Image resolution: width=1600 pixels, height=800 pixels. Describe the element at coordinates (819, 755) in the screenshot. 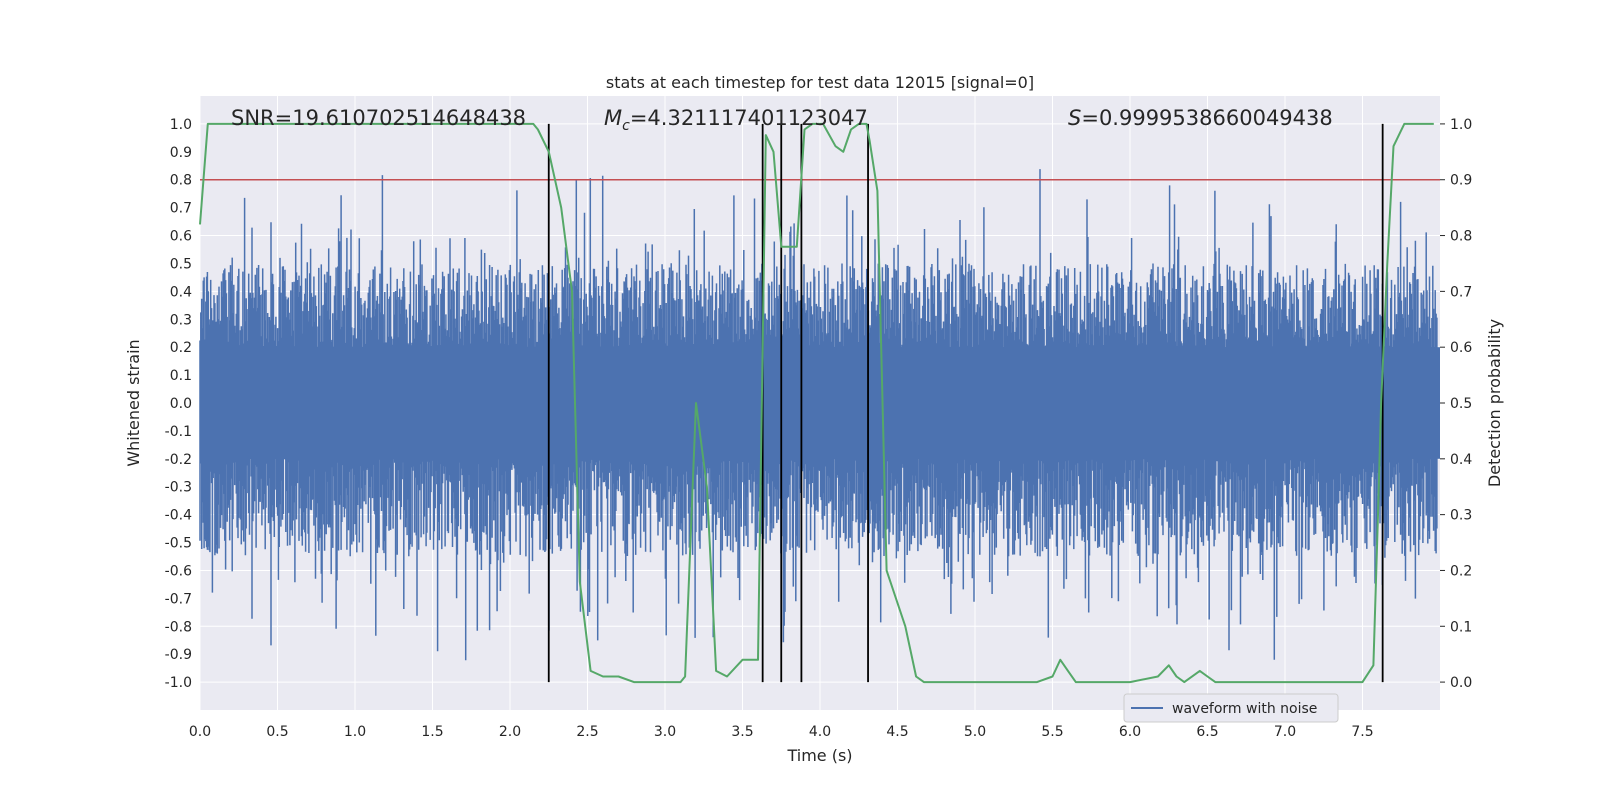

I see `x-axis-label: Time (s)` at that location.